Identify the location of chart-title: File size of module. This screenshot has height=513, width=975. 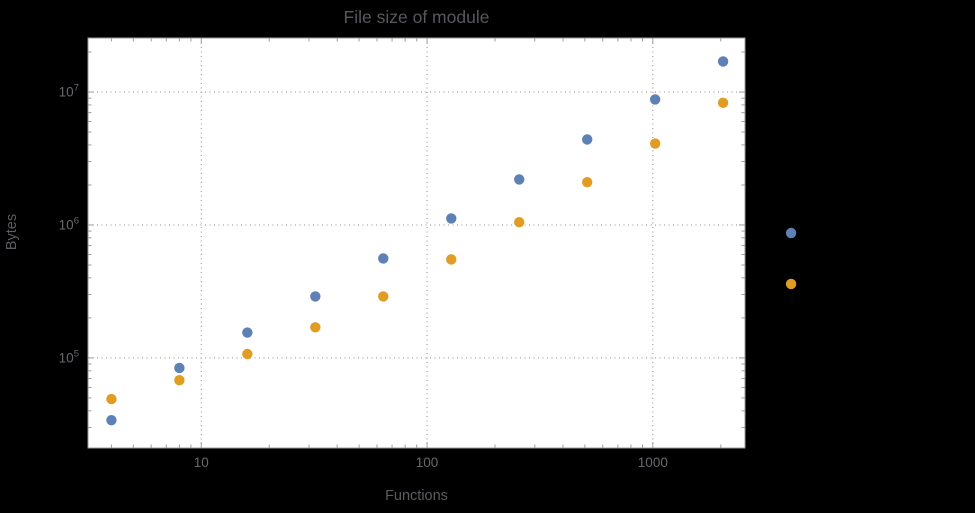
(416, 17).